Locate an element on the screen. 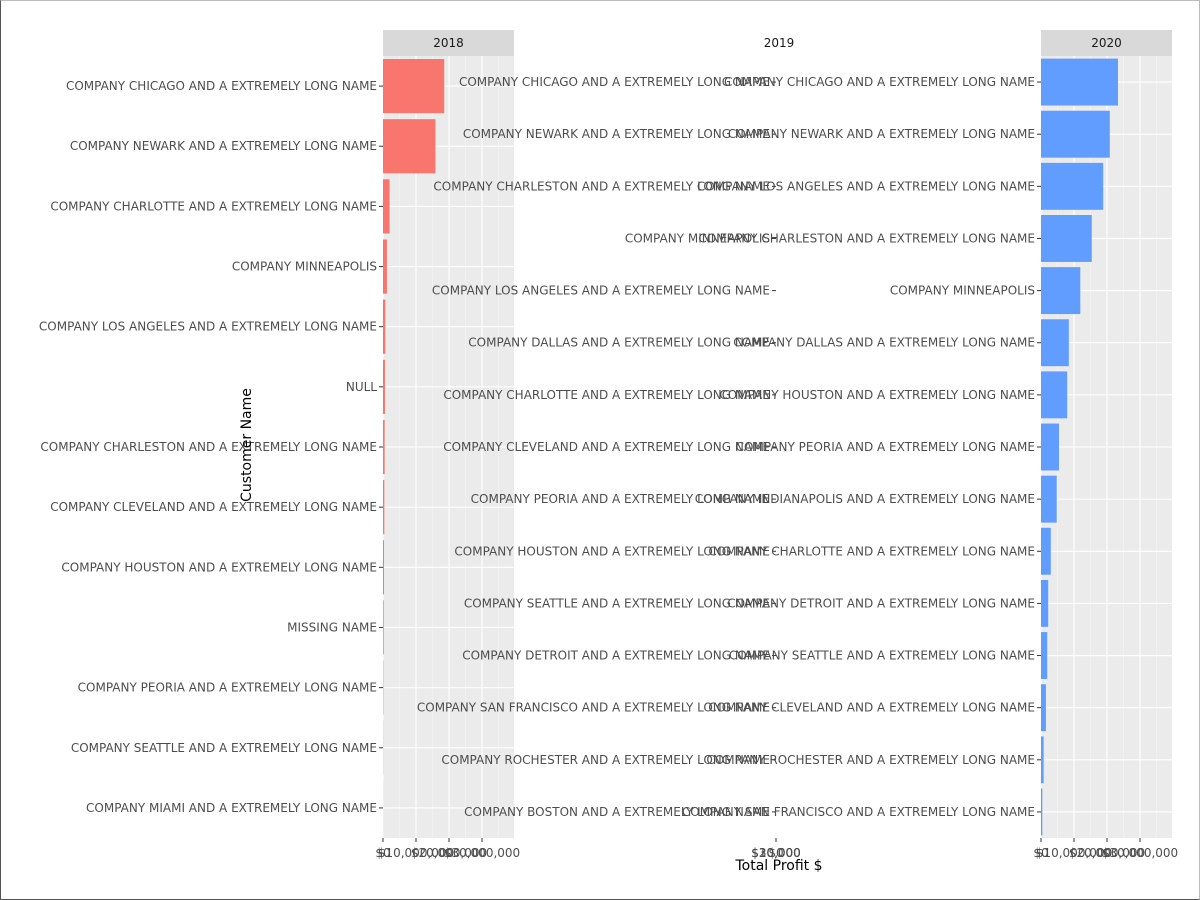 The height and width of the screenshot is (900, 1200). y-tick-label: MISSING NAME is located at coordinates (332, 627).